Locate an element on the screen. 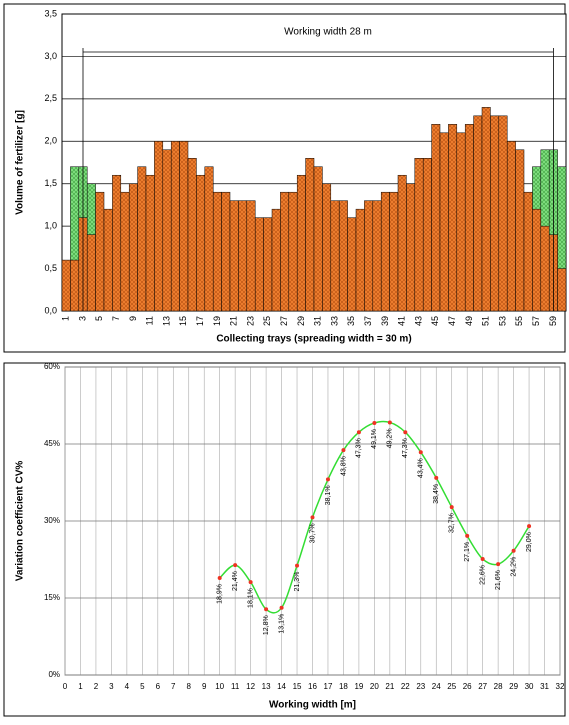 The height and width of the screenshot is (725, 569). x-tick-label: 17 is located at coordinates (200, 321).